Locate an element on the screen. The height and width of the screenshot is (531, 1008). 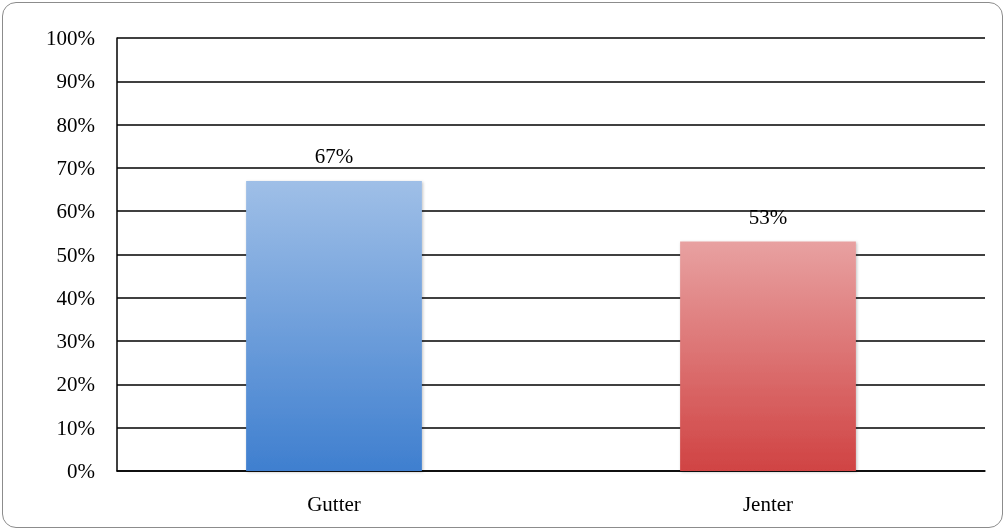
y-tick-label: 40% is located at coordinates (75, 297).